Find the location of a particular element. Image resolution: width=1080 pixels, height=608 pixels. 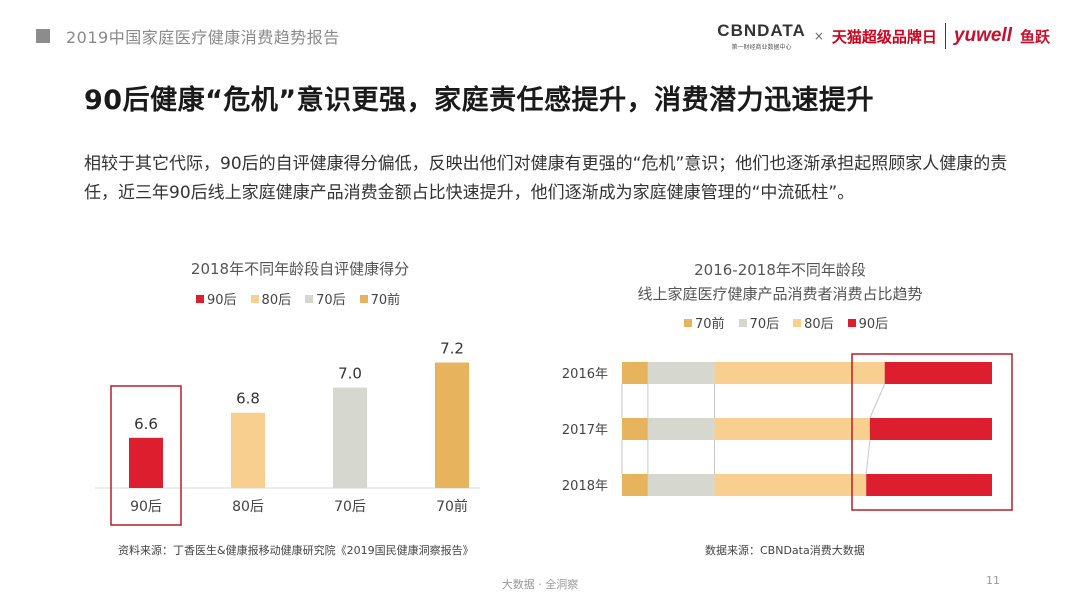

left-legend-item: 70后 is located at coordinates (325, 298).